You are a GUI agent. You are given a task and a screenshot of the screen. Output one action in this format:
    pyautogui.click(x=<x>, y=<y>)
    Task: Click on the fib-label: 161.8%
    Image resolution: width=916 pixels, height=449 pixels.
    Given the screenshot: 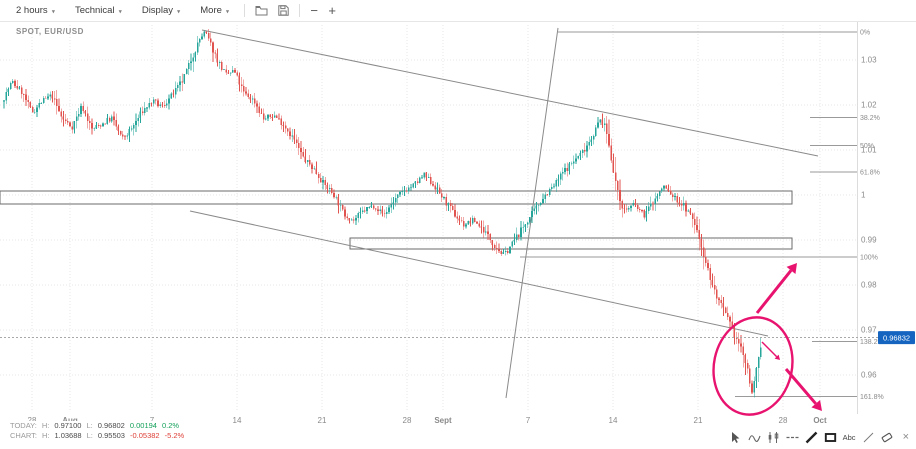 What is the action you would take?
    pyautogui.click(x=872, y=397)
    